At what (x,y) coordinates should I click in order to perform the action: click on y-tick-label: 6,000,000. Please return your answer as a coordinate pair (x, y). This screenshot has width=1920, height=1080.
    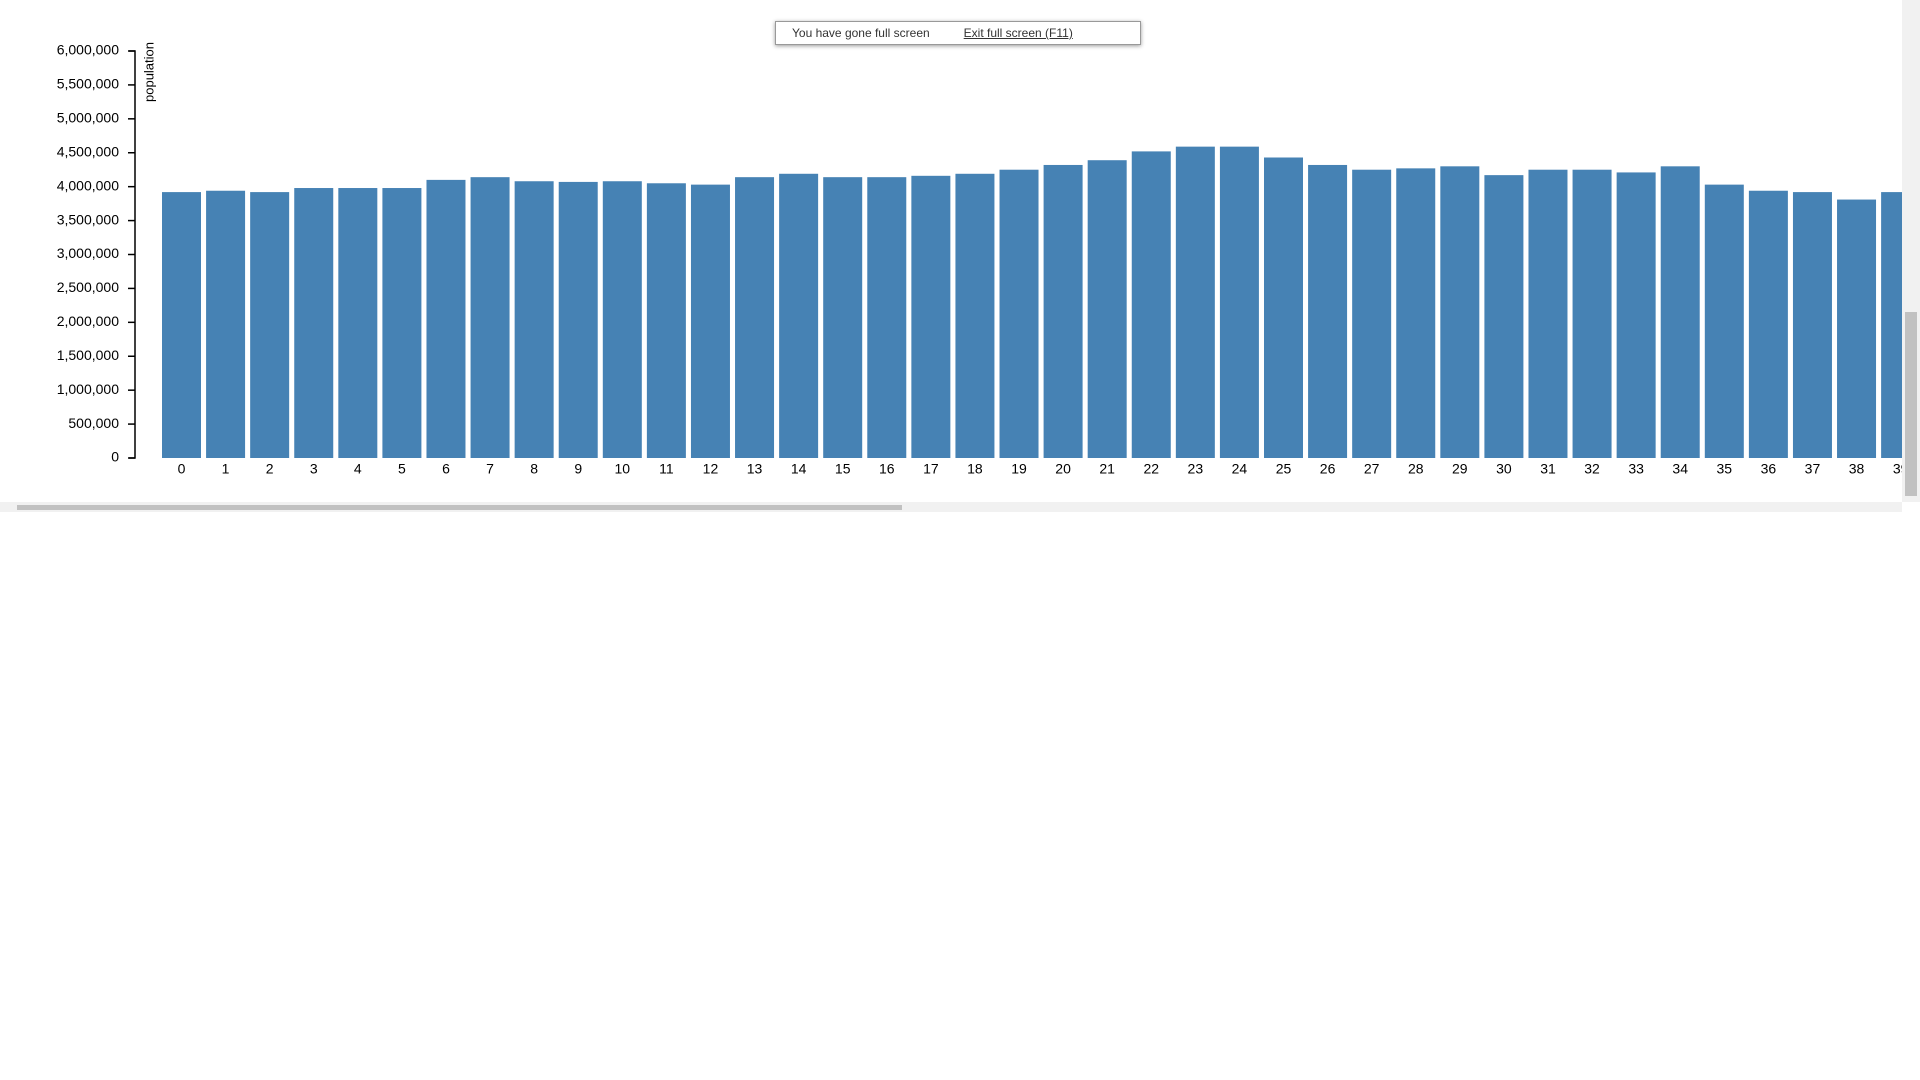
    Looking at the image, I should click on (88, 50).